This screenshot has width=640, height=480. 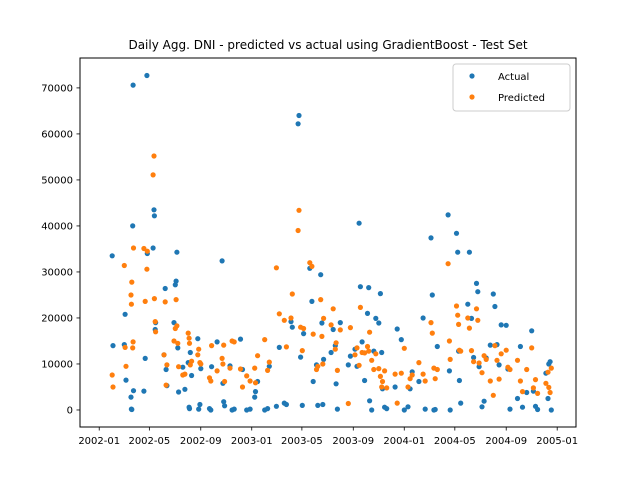 I want to click on legend-label-actual: Actual, so click(x=513, y=77).